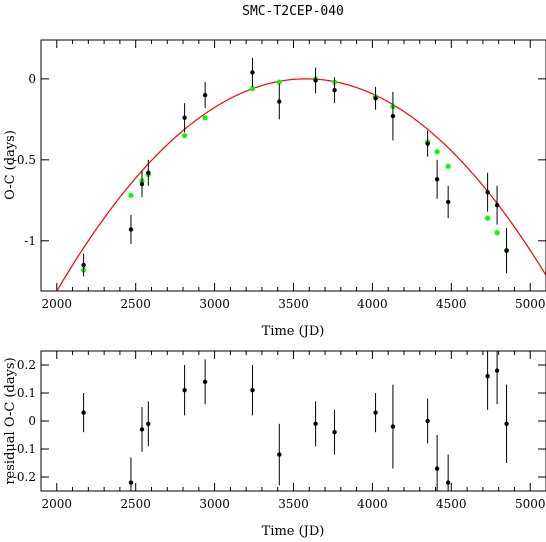 The image size is (546, 542). Describe the element at coordinates (293, 531) in the screenshot. I see `residual-x-axis-label: Time (JD)` at that location.